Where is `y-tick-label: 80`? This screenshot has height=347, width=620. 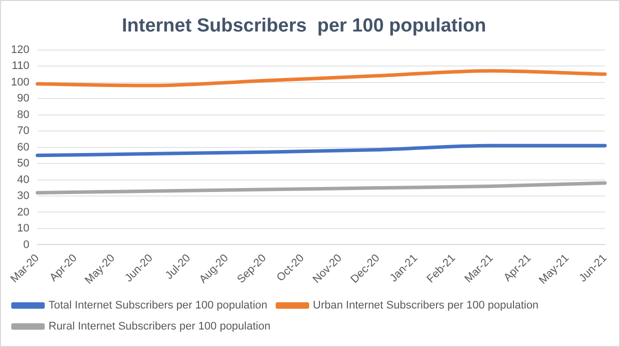 y-tick-label: 80 is located at coordinates (23, 114).